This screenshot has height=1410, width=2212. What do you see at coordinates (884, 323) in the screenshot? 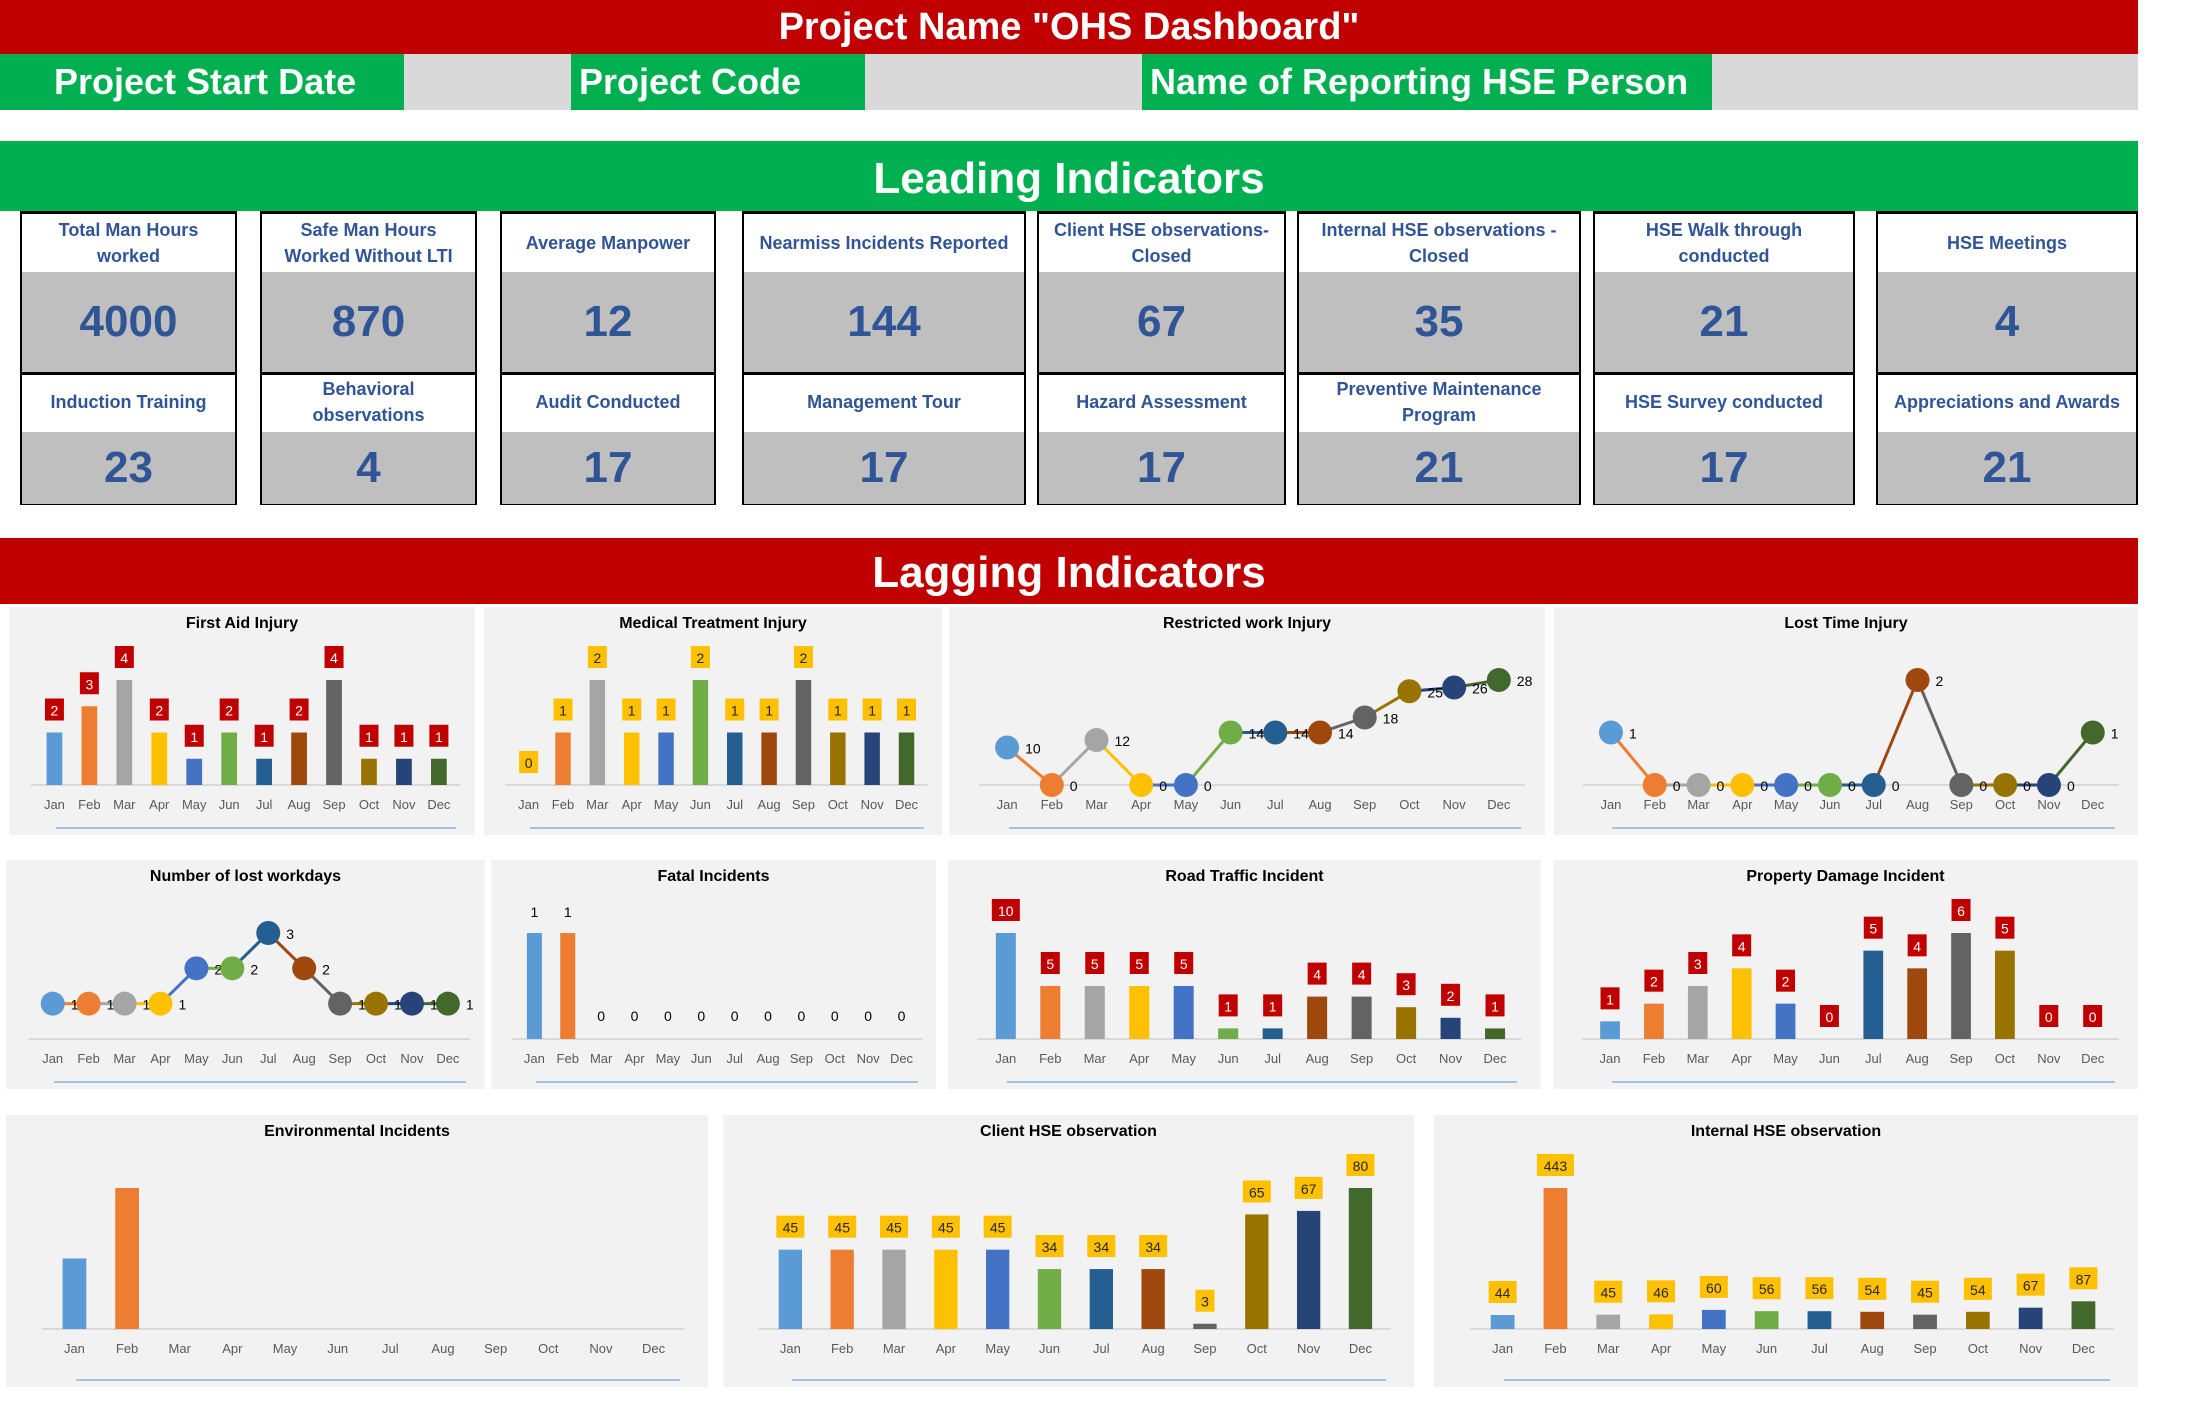
I see `indicator-value: 144` at bounding box center [884, 323].